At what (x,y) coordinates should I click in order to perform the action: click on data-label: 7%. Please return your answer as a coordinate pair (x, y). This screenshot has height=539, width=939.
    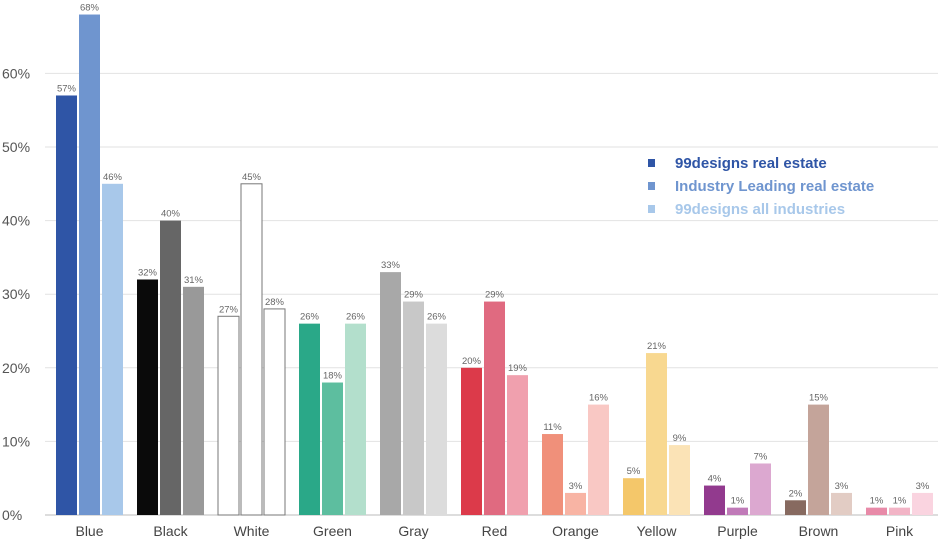
    Looking at the image, I should click on (761, 456).